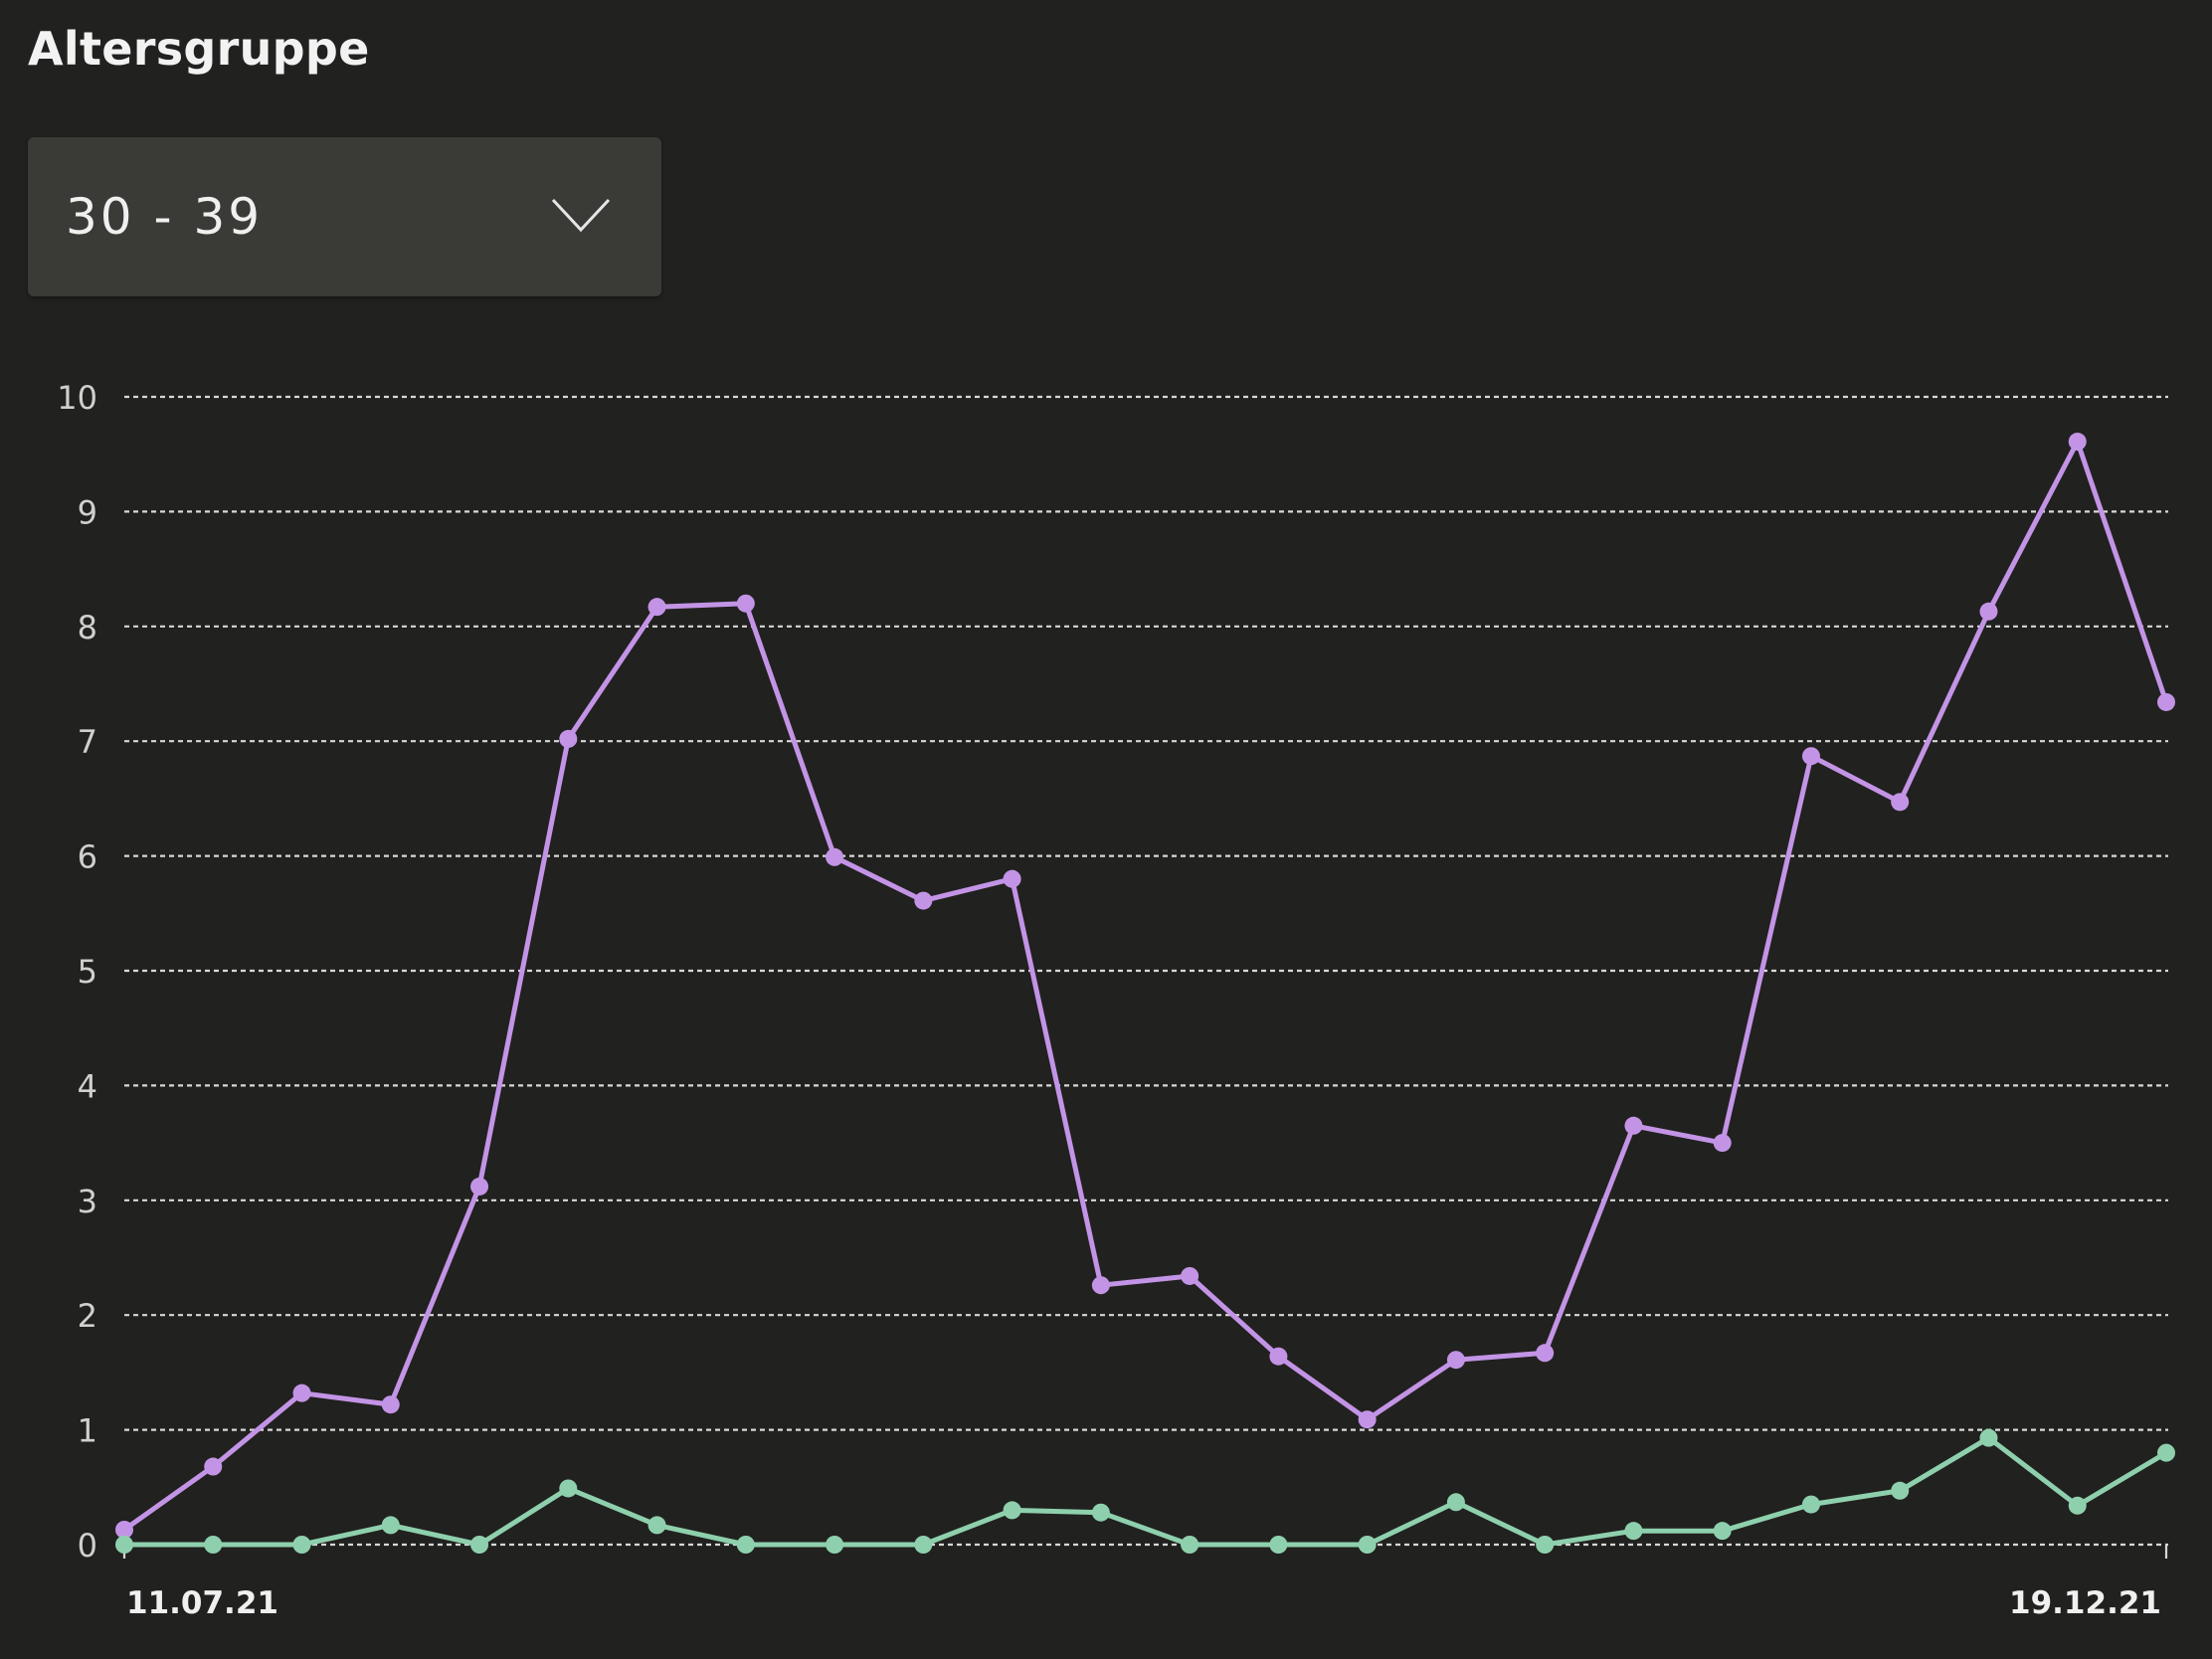 Image resolution: width=2212 pixels, height=1659 pixels. What do you see at coordinates (581, 215) in the screenshot?
I see `chevron-down-icon` at bounding box center [581, 215].